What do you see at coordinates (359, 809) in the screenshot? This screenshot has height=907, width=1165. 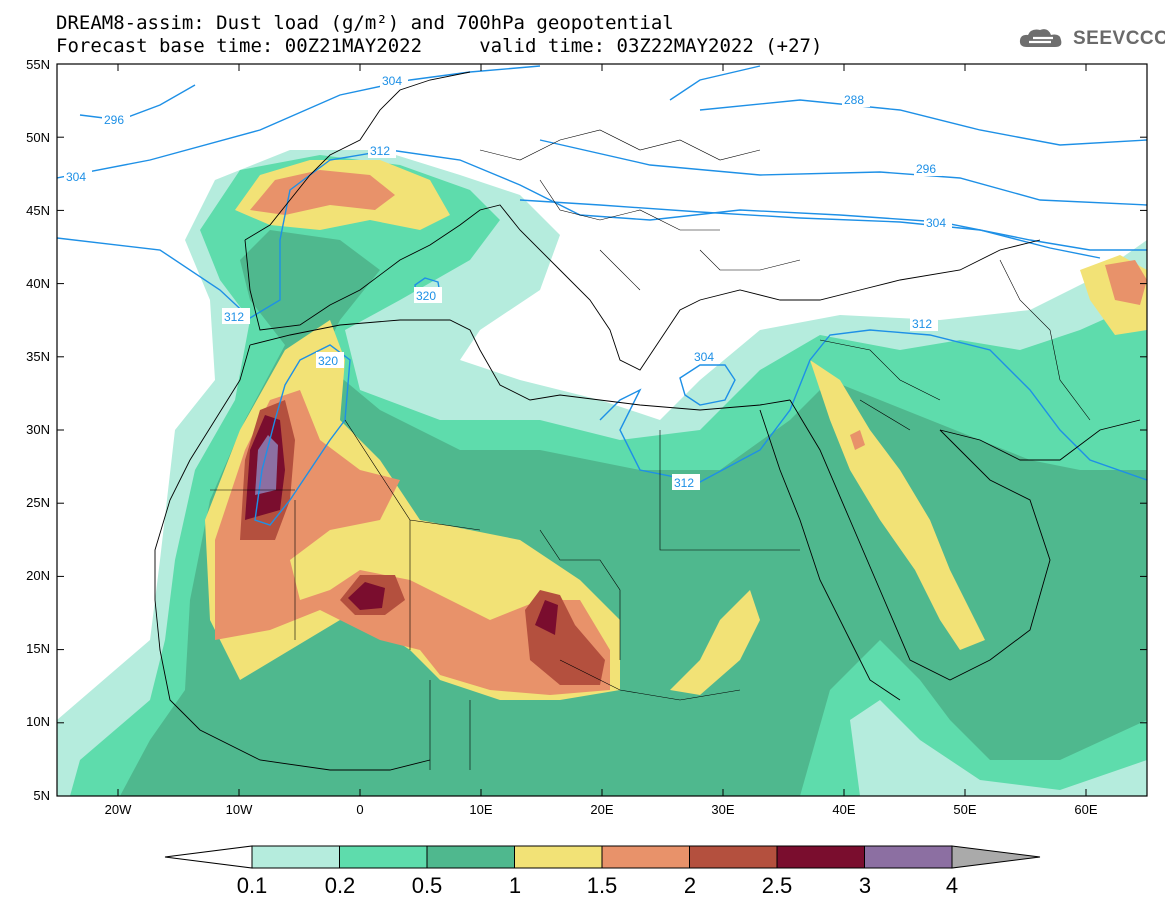 I see `lon-label: 0` at bounding box center [359, 809].